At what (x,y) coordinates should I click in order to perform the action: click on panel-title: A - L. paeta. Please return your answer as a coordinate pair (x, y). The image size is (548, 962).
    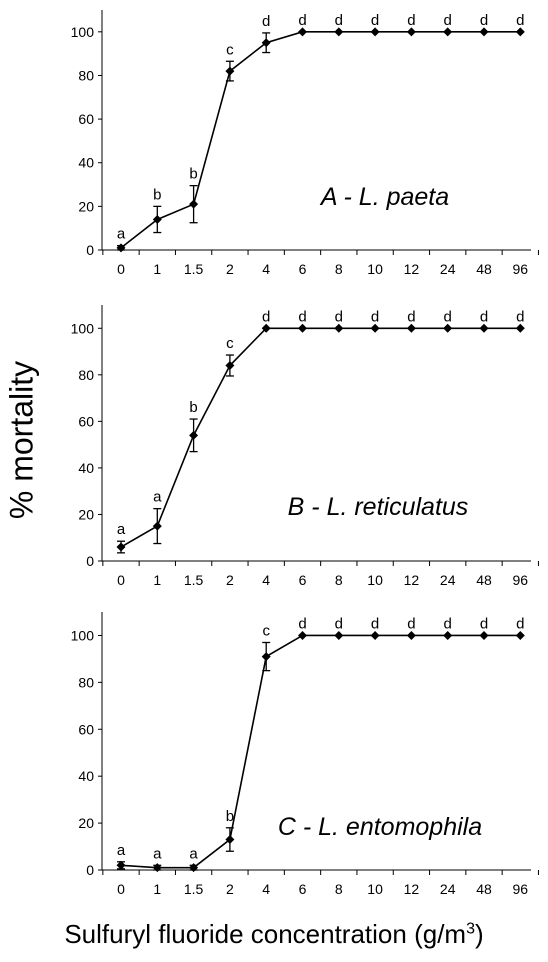
    Looking at the image, I should click on (384, 197).